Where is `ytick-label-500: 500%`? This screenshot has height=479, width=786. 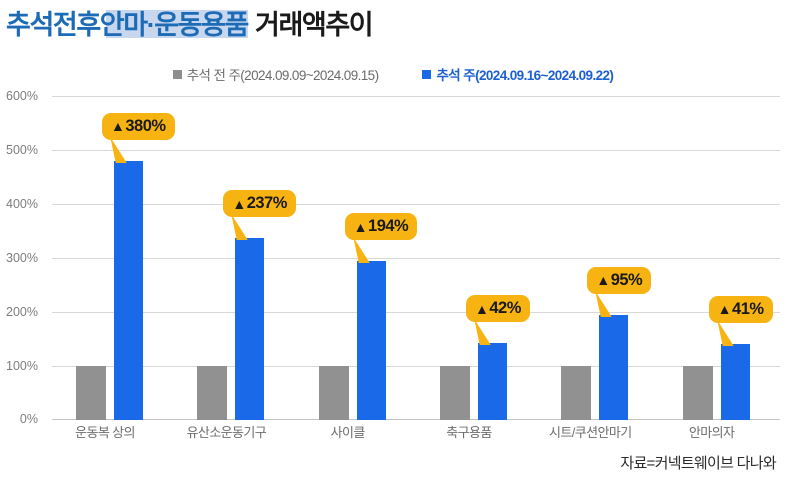
ytick-label-500: 500% is located at coordinates (22, 150).